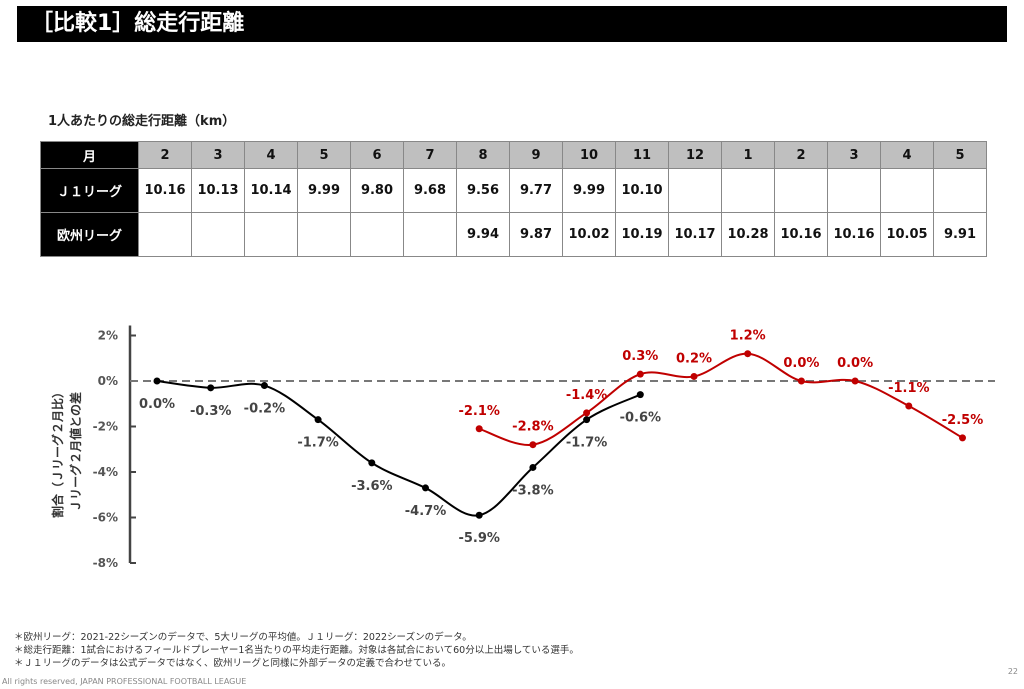  I want to click on page-number: 22, so click(1012, 671).